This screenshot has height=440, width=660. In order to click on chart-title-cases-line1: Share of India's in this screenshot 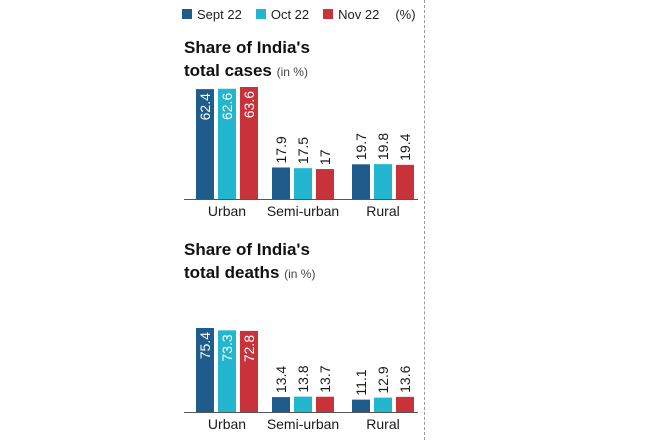, I will do `click(247, 47)`.